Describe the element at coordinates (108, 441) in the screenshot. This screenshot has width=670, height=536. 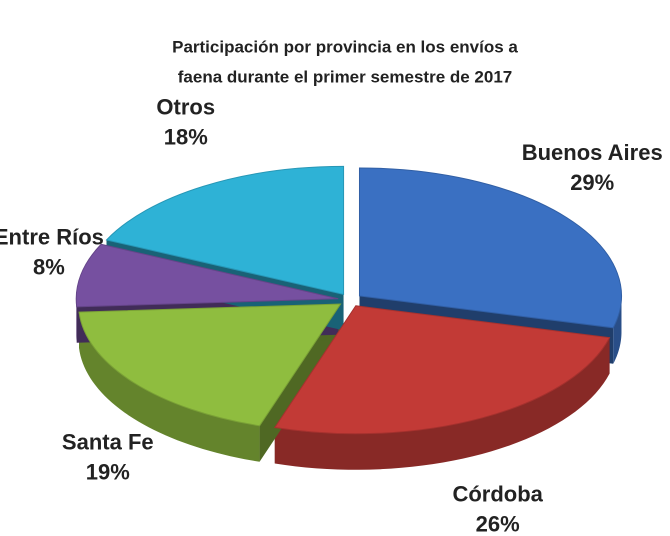
I see `slice-label: Santa Fe` at that location.